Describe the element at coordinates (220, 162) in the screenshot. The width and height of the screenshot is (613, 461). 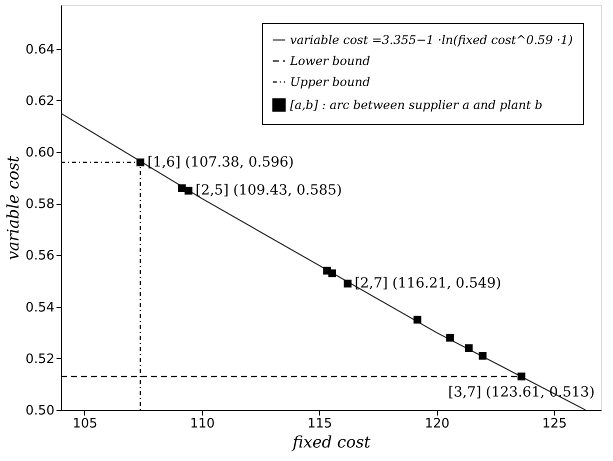
I see `annotation: [1,6] (107.38, 0.596)` at that location.